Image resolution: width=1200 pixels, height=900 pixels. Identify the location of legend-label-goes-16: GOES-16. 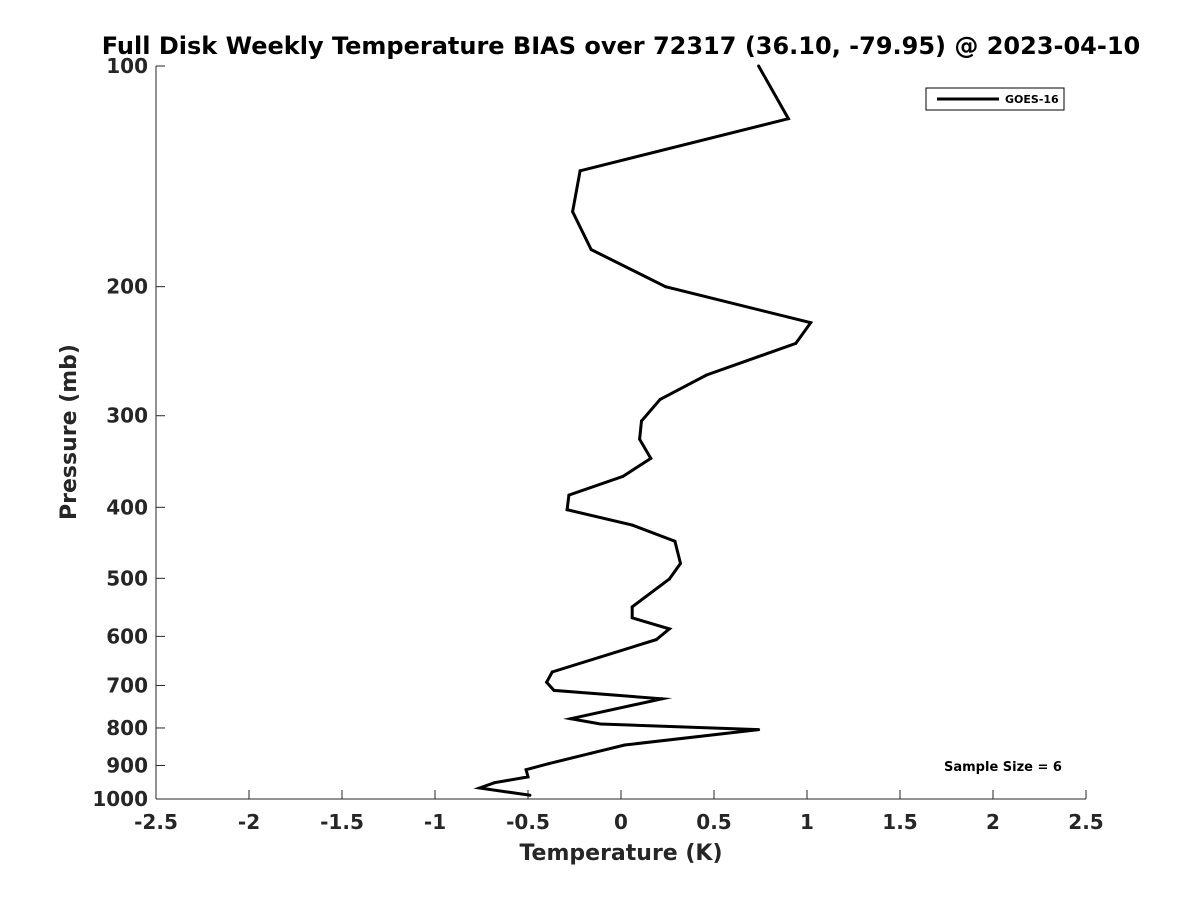
(1032, 99).